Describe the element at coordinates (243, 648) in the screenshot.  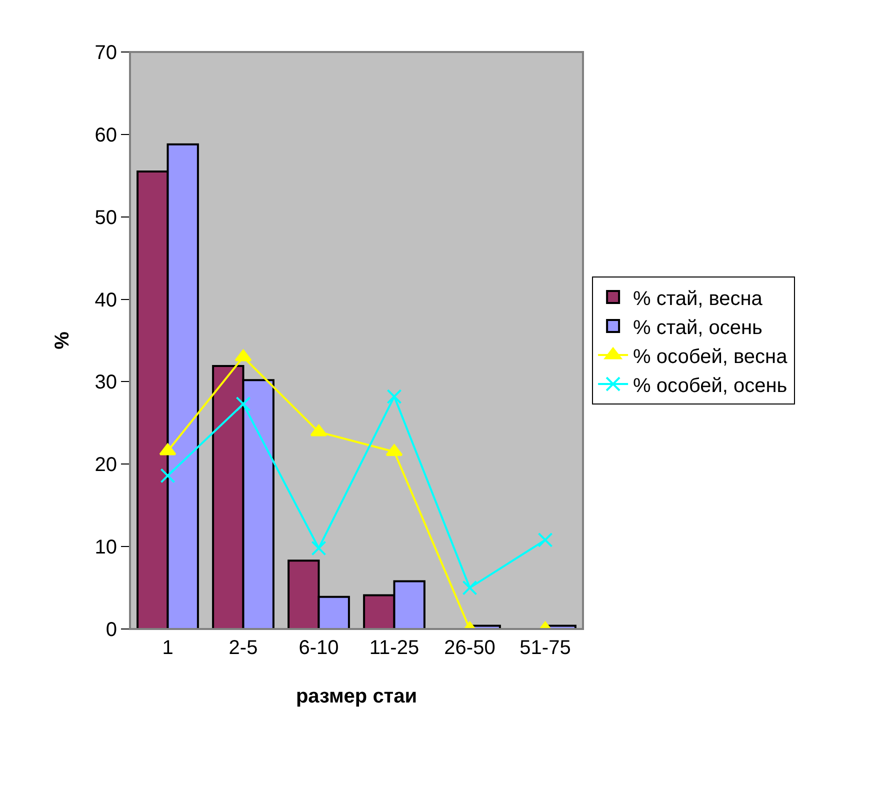
I see `x-tick-label: 2-5` at that location.